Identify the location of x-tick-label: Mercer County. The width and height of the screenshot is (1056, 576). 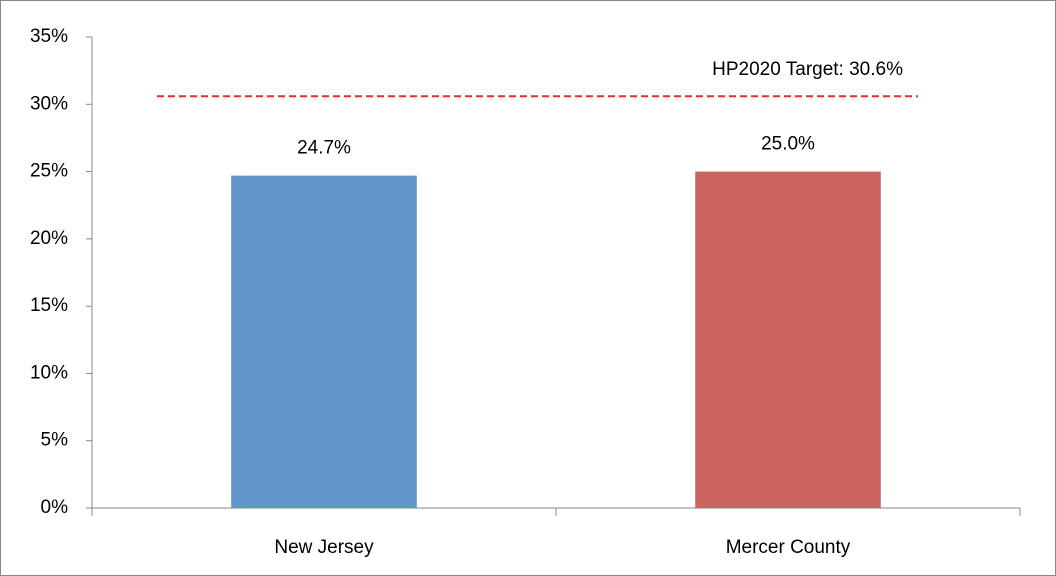
(788, 547).